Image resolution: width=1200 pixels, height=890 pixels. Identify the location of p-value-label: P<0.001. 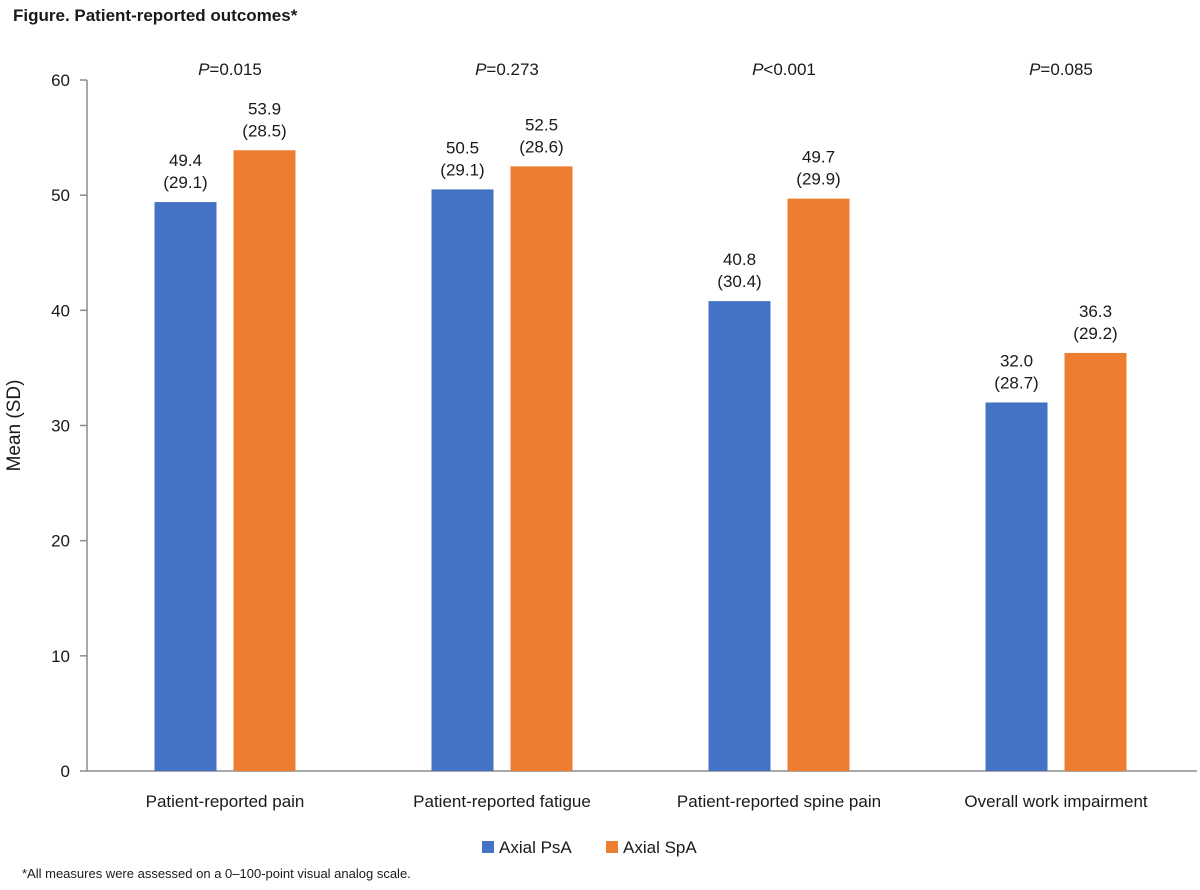
(784, 69).